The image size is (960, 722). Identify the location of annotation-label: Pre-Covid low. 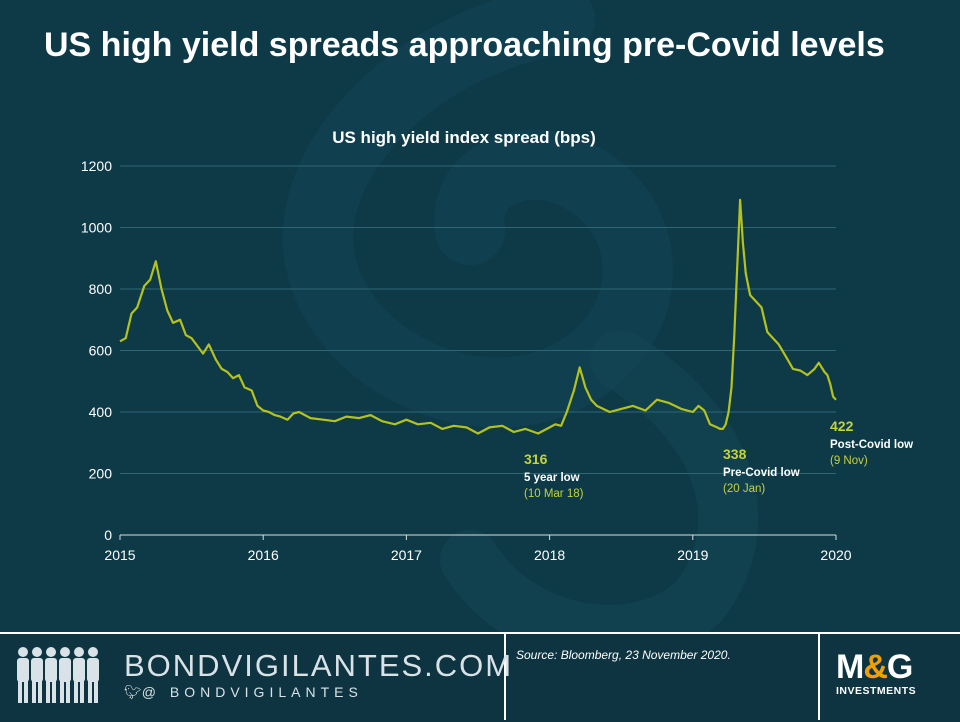
(761, 473).